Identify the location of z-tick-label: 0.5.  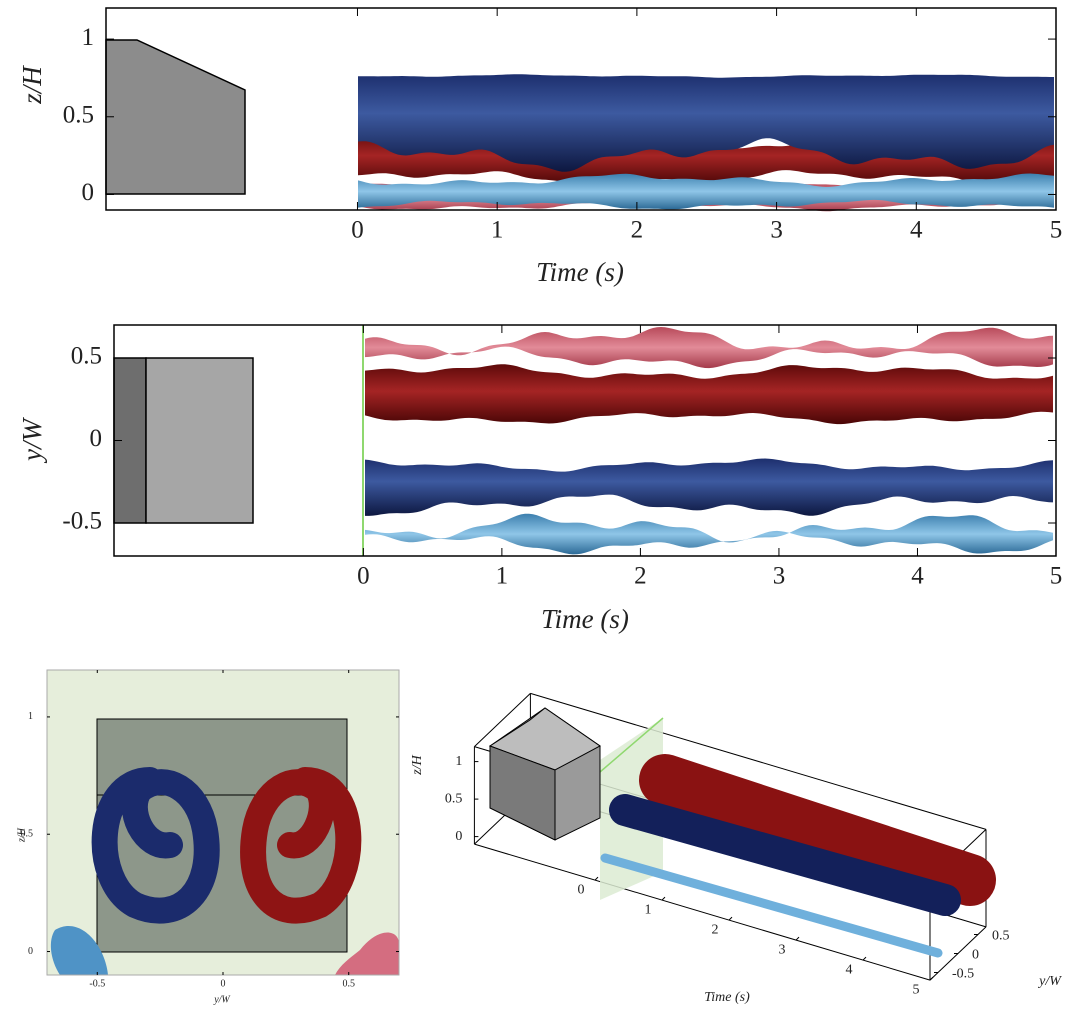
(454, 798).